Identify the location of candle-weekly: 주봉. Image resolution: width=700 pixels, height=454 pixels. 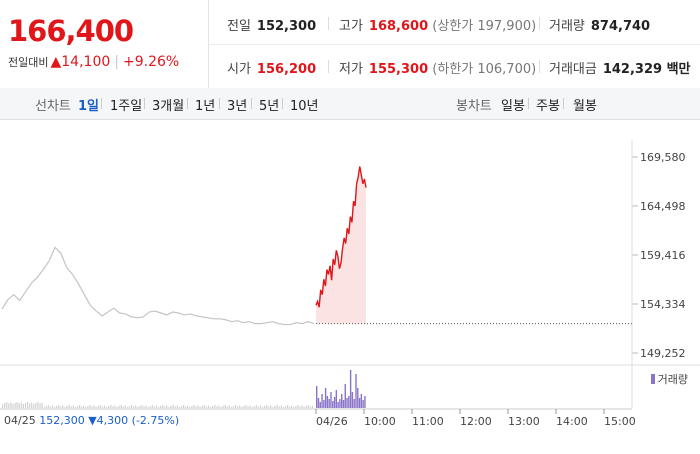
(548, 106).